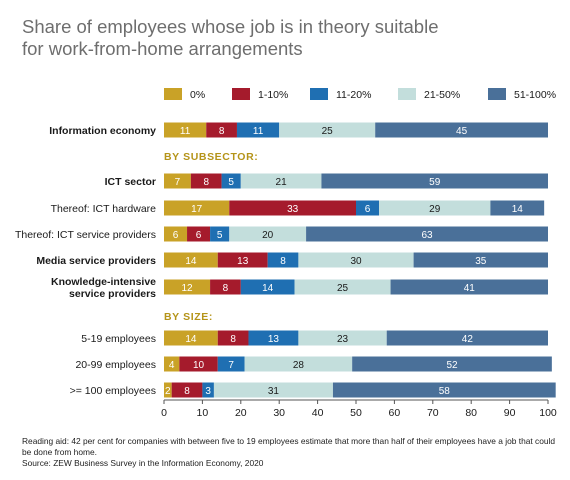 The width and height of the screenshot is (570, 480). I want to click on data-label-7-1: 10, so click(199, 365).